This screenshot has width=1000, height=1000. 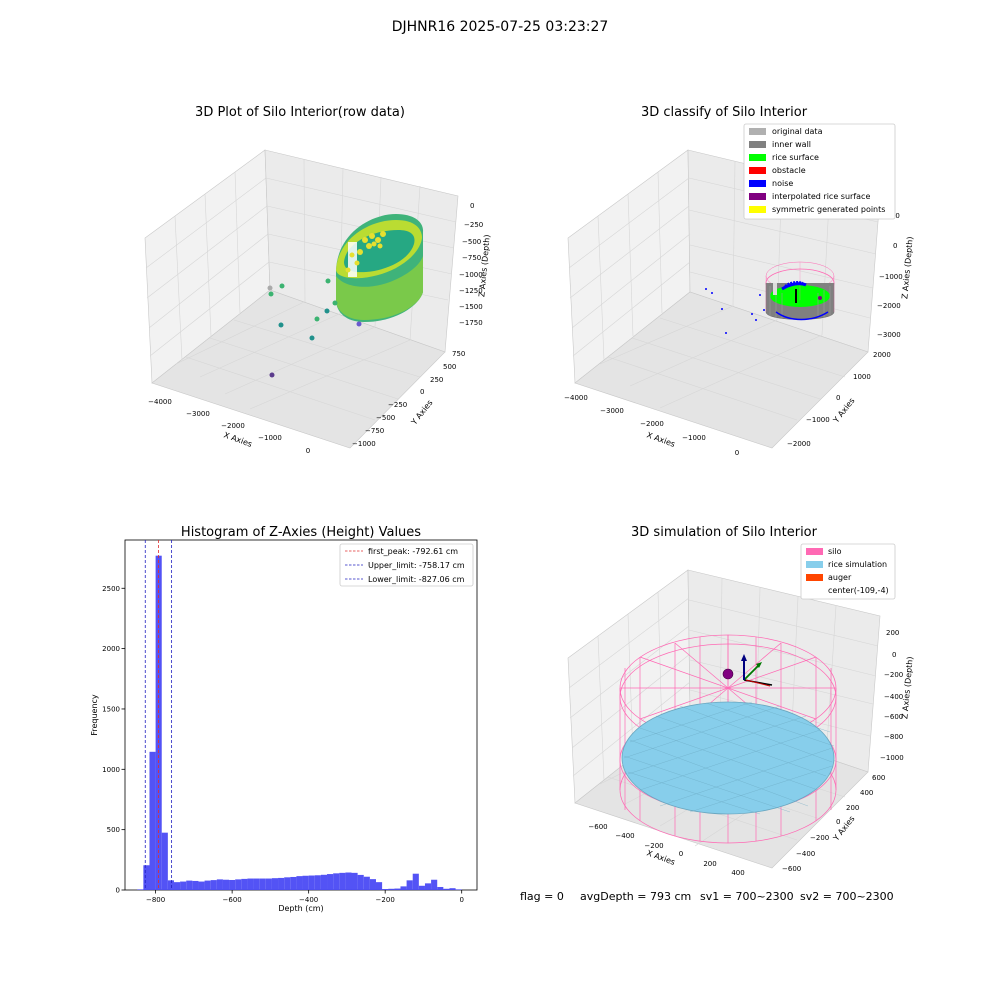 I want to click on legend-swatch-interpolated, so click(x=757, y=196).